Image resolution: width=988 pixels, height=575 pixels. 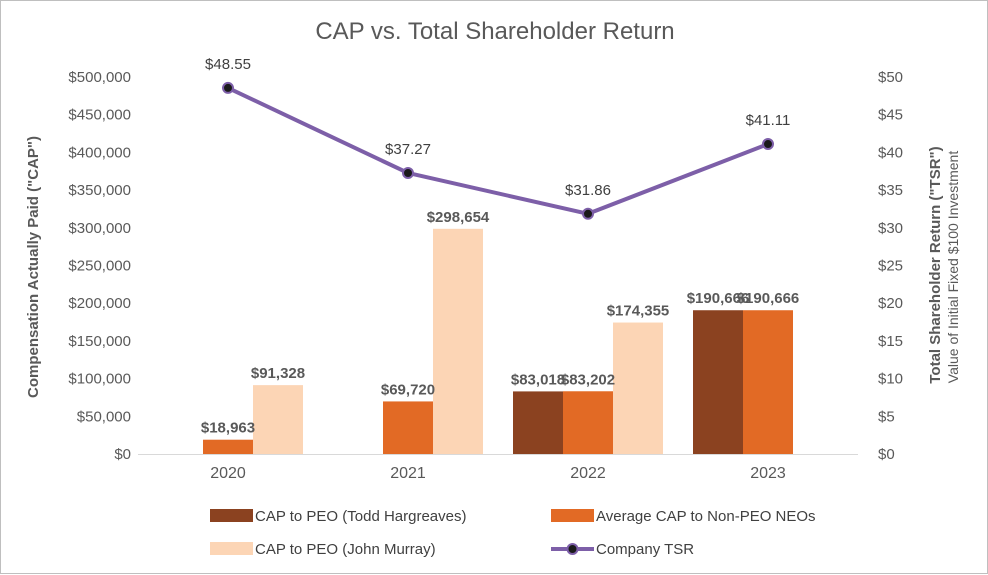 I want to click on legend-item: CAP to PEO (Todd Hargreaves), so click(x=338, y=516).